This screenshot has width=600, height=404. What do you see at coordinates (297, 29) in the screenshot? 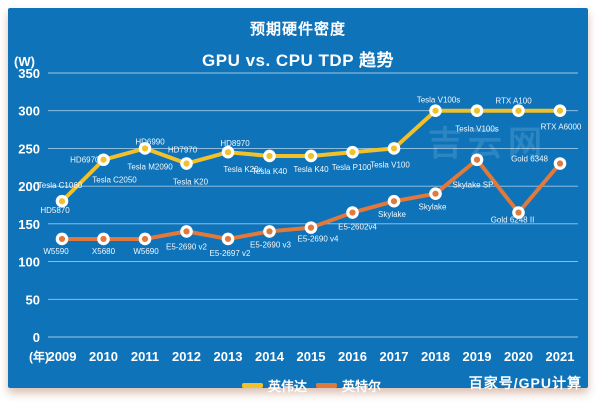
I see `chart-title-line1: 预期硬件密度` at bounding box center [297, 29].